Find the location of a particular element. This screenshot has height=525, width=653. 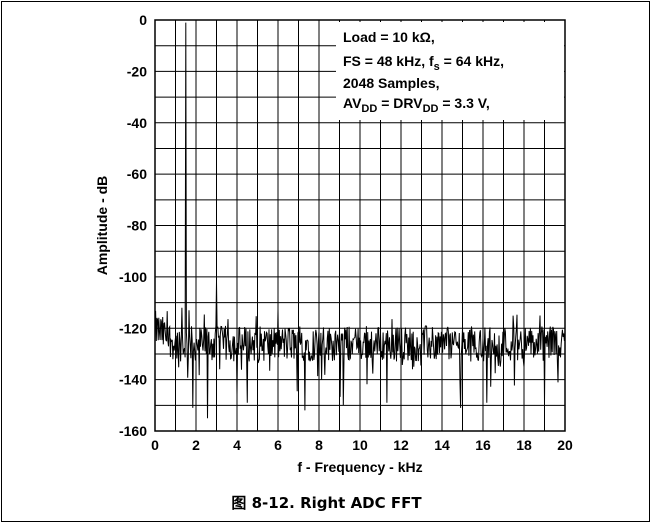

x-tick-labels: 0 2 4 6 8 10 12 14 16 18 20 is located at coordinates (362, 445).